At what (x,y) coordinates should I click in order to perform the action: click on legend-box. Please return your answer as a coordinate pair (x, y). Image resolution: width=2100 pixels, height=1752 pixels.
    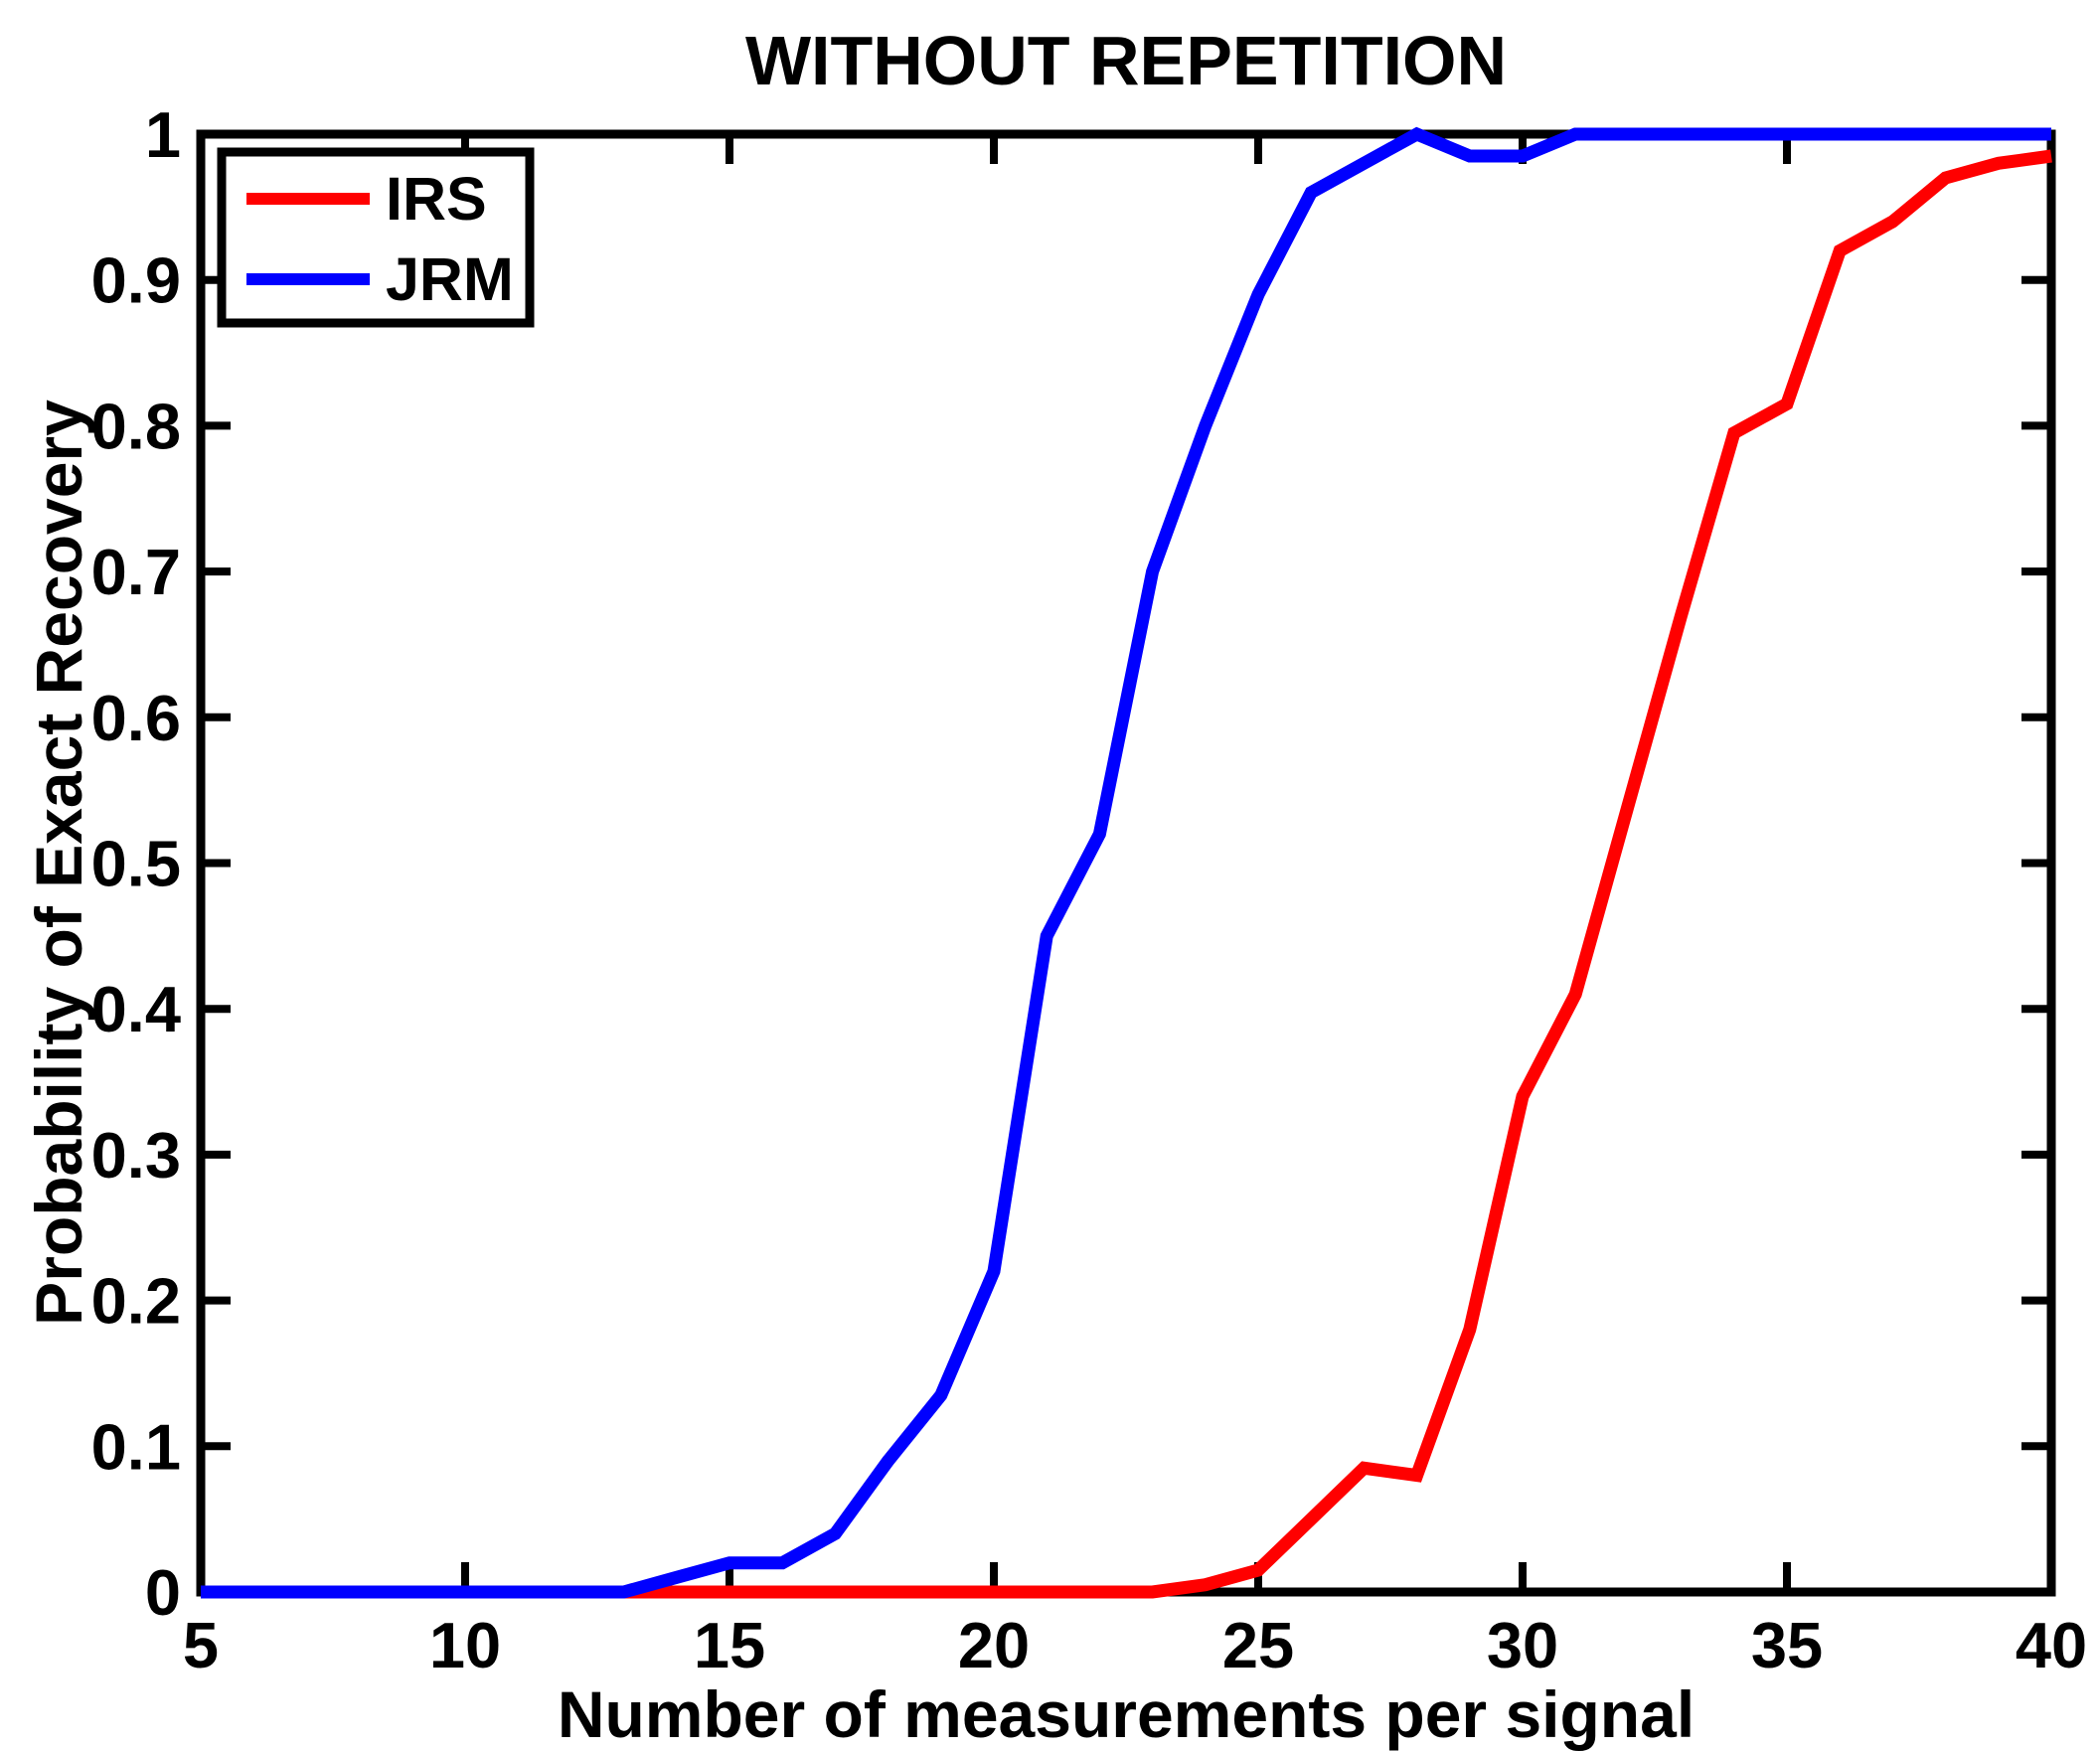
    Looking at the image, I should click on (376, 237).